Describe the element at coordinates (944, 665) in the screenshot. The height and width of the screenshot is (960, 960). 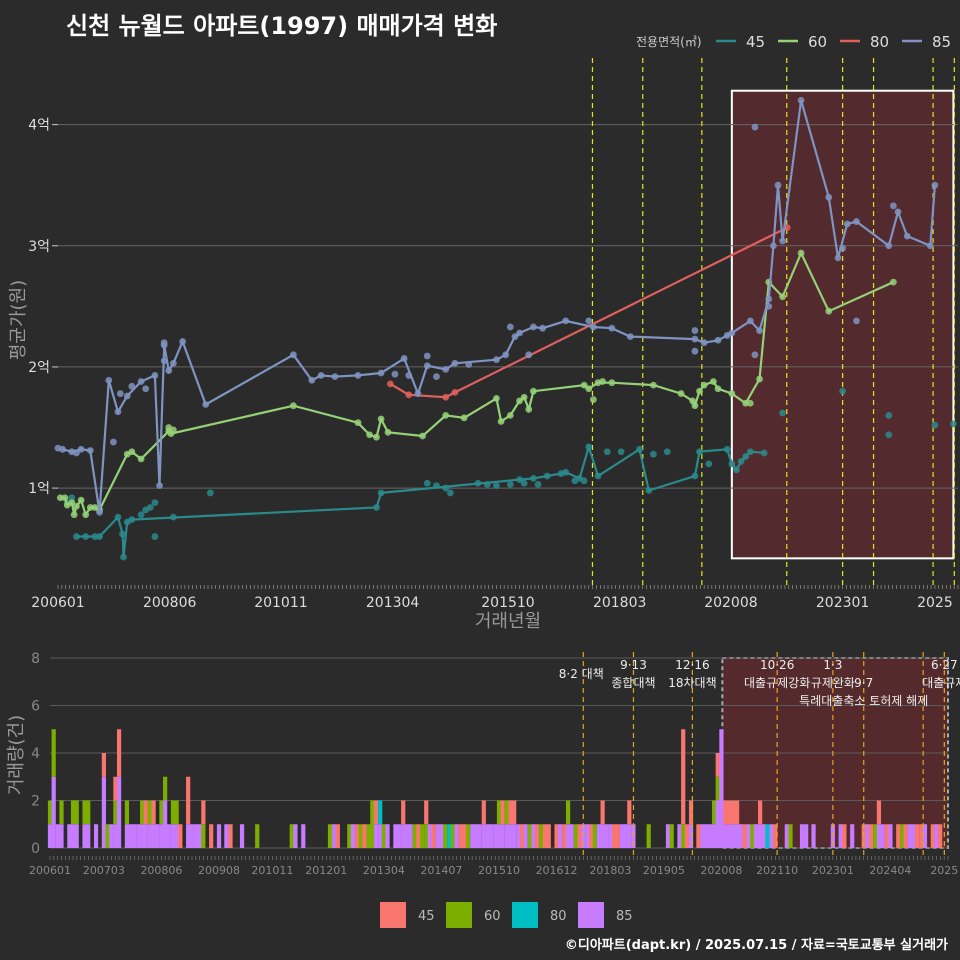
I see `policy-annotation: 6·27` at that location.